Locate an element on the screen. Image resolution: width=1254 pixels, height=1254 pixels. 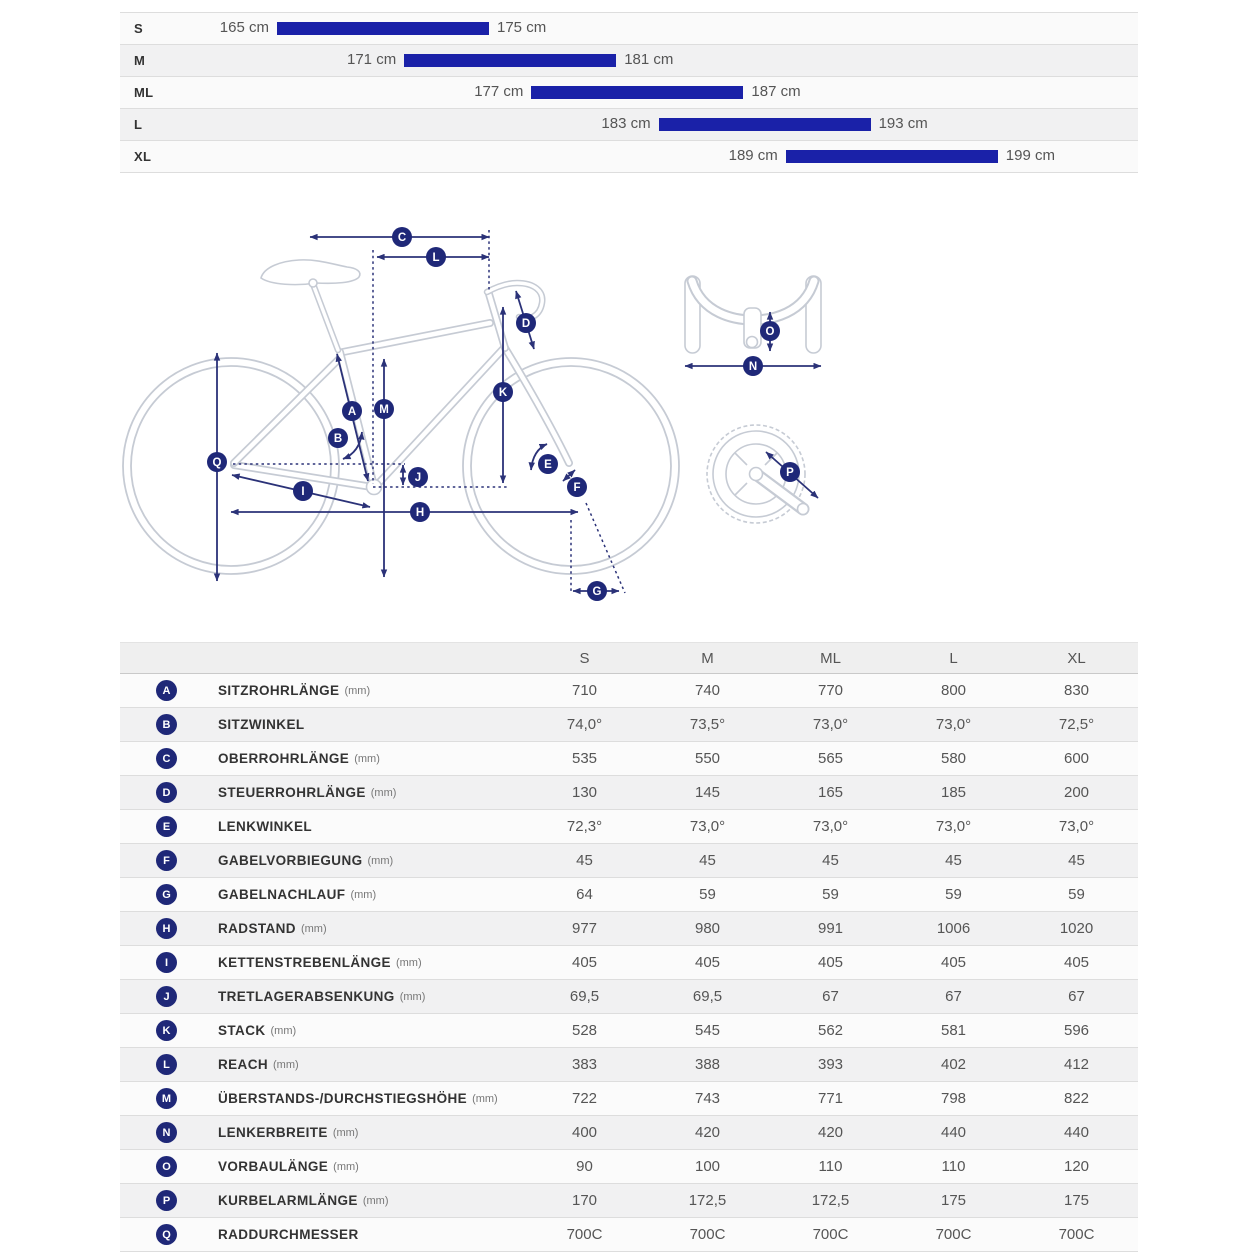
value-E-XL: 73,0° is located at coordinates (1076, 826).